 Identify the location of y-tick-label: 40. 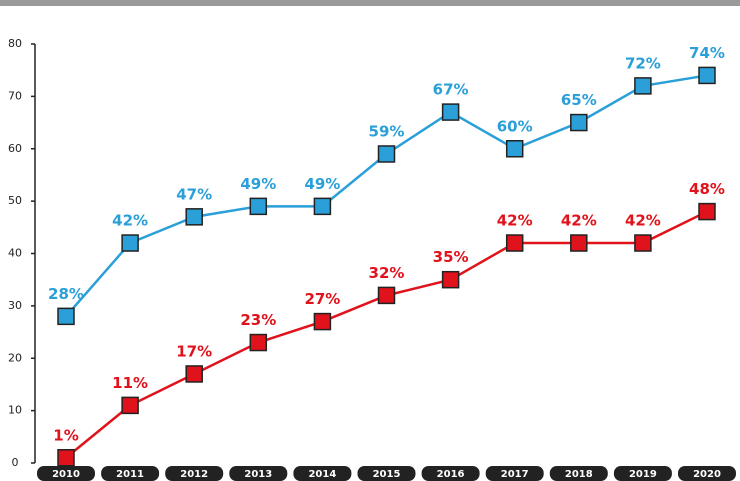
(15, 253).